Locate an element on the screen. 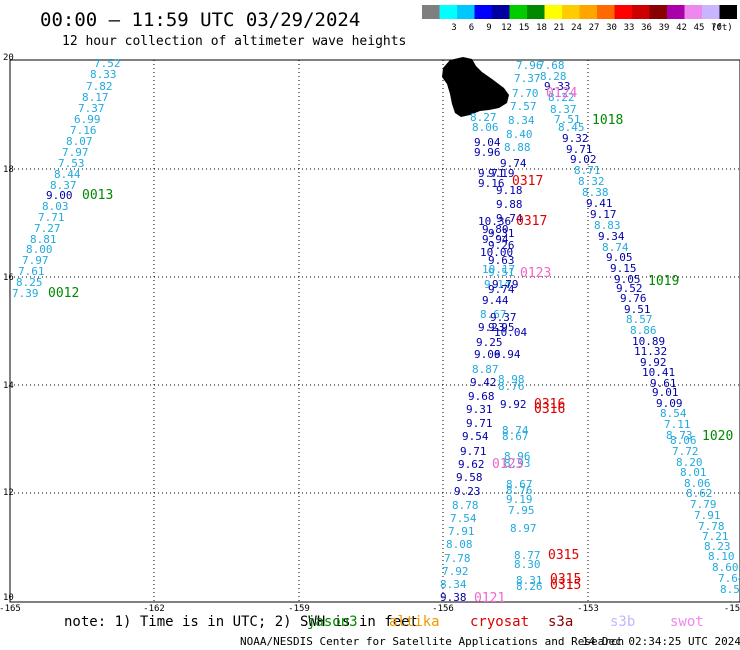  wave-height-label: 7.64 is located at coordinates (729, 578).